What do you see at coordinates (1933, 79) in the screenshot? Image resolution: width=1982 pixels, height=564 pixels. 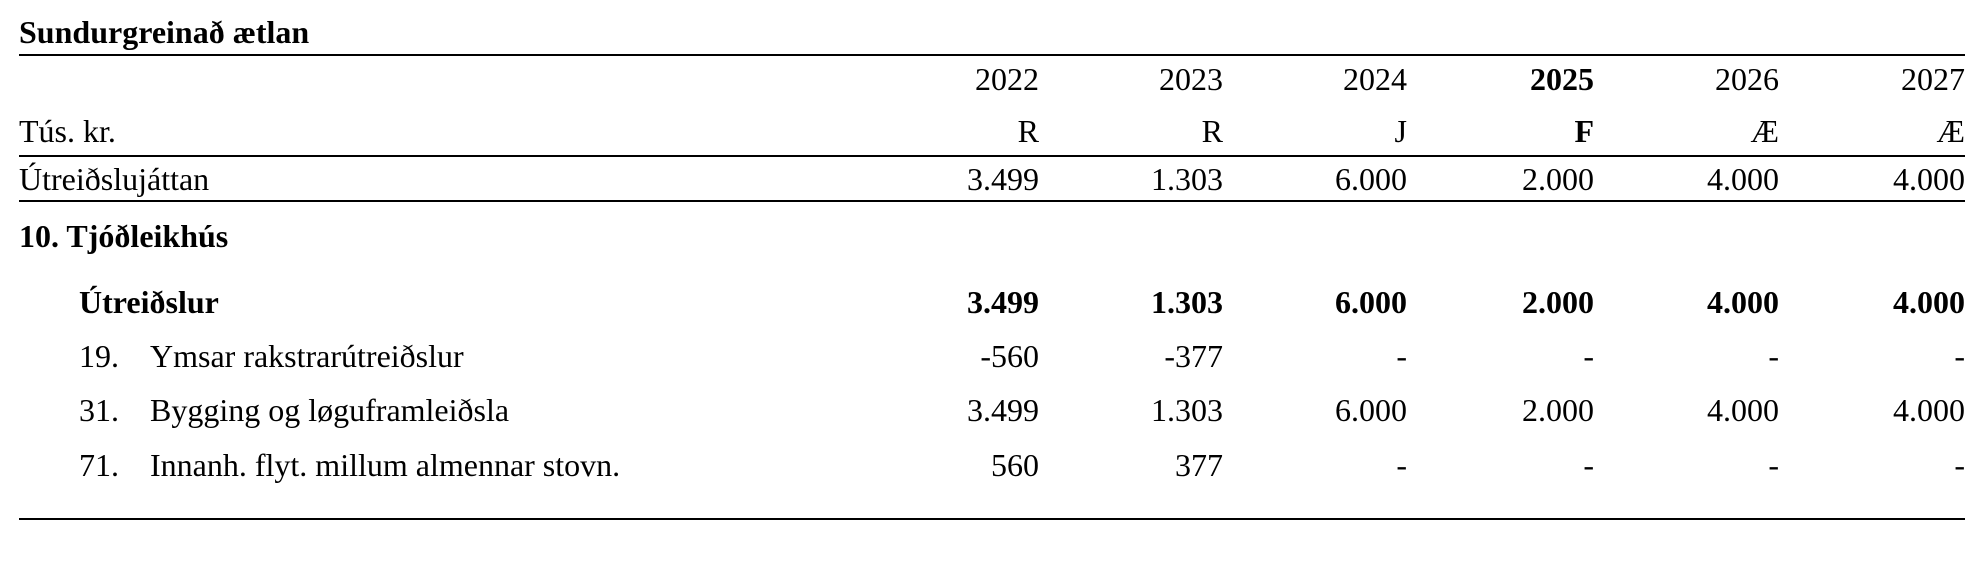 I see `year: 2027` at bounding box center [1933, 79].